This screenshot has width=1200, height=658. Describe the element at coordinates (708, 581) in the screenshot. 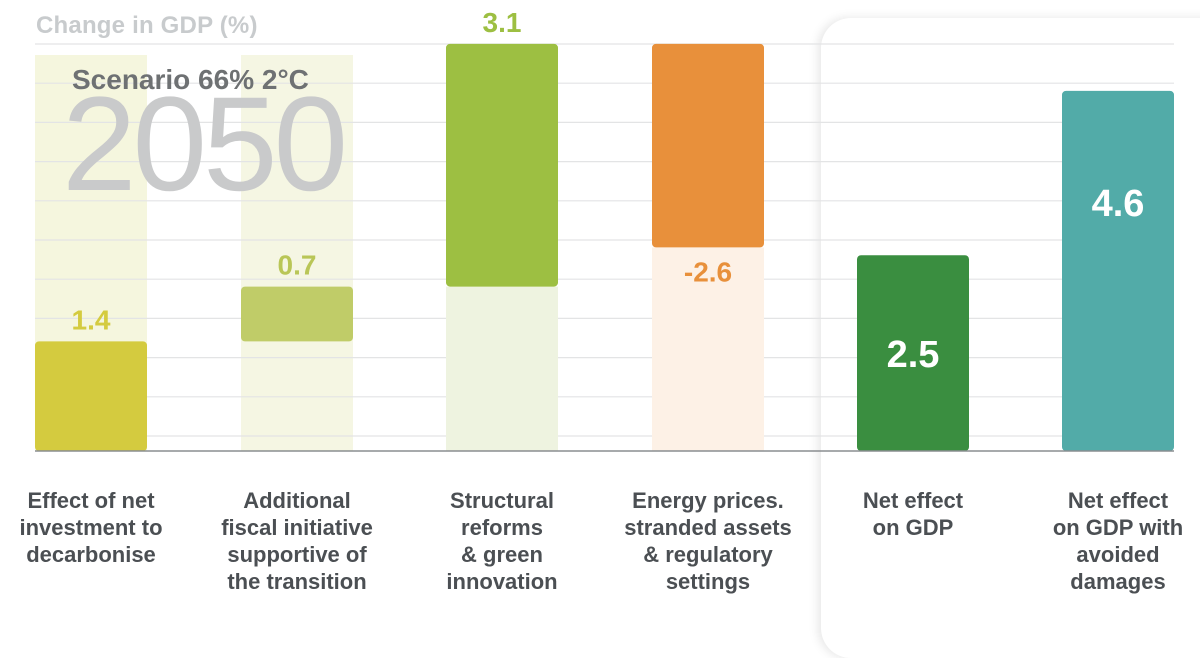

I see `category-label-line: settings` at that location.